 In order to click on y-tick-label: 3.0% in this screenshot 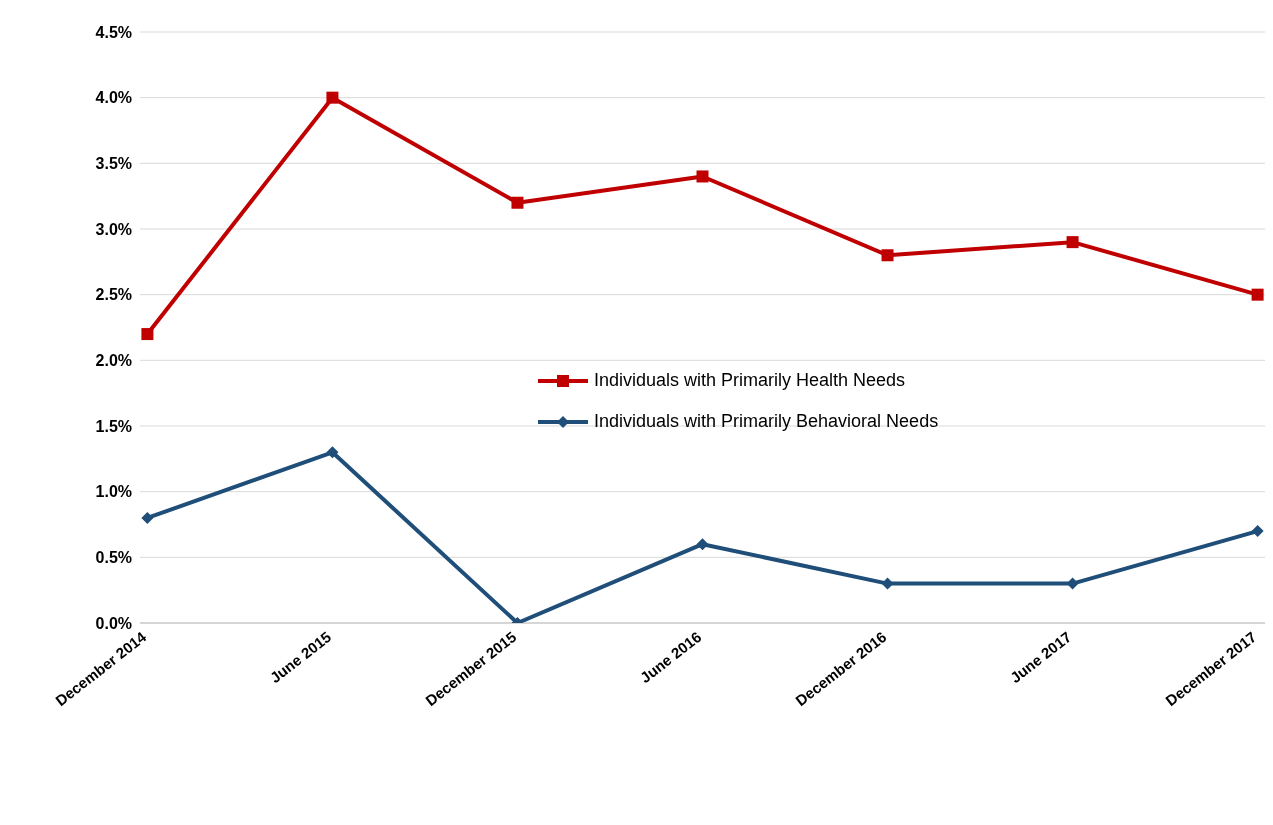, I will do `click(113, 229)`.